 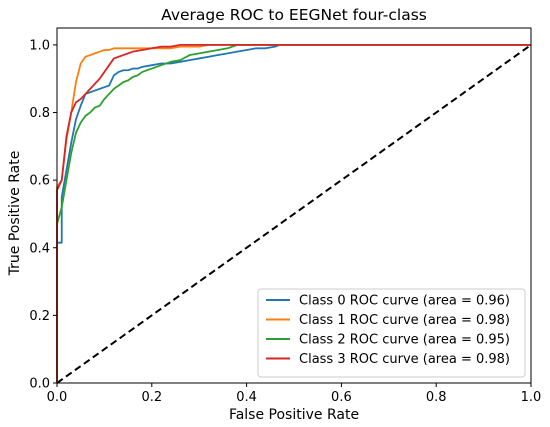 What do you see at coordinates (246, 397) in the screenshot?
I see `x-tick-label: 0.4` at bounding box center [246, 397].